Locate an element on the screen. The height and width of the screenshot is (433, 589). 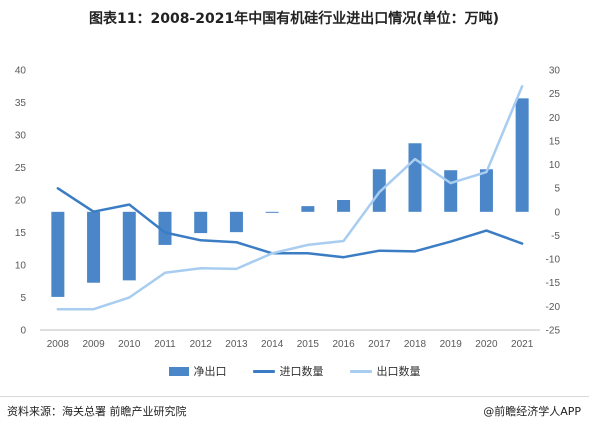
footer-divider is located at coordinates (294, 396).